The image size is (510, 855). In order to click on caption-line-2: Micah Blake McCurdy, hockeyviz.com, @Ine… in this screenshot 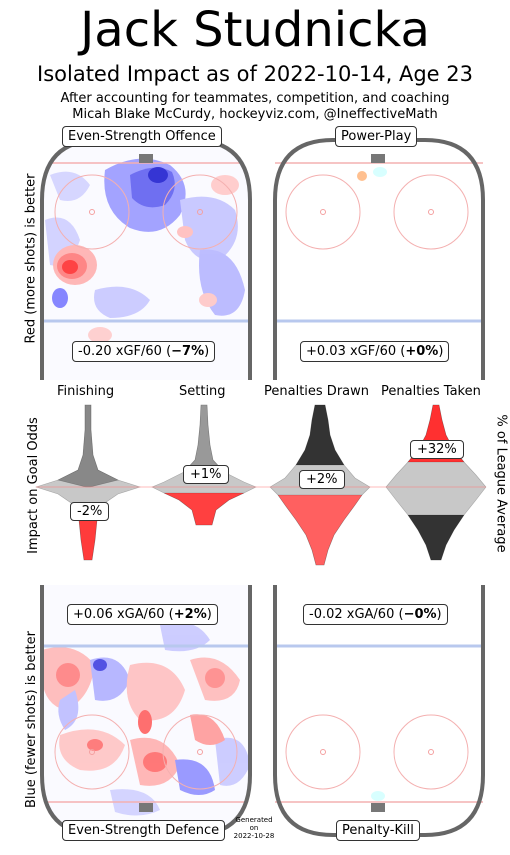, I will do `click(255, 114)`.